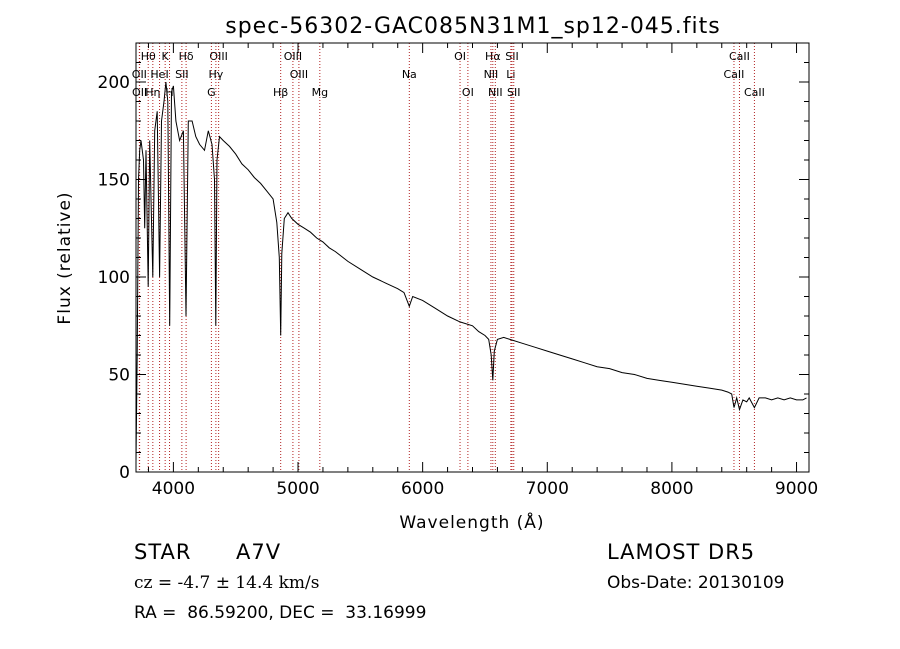 The image size is (900, 649). Describe the element at coordinates (114, 181) in the screenshot. I see `y-tick-label: 150` at that location.